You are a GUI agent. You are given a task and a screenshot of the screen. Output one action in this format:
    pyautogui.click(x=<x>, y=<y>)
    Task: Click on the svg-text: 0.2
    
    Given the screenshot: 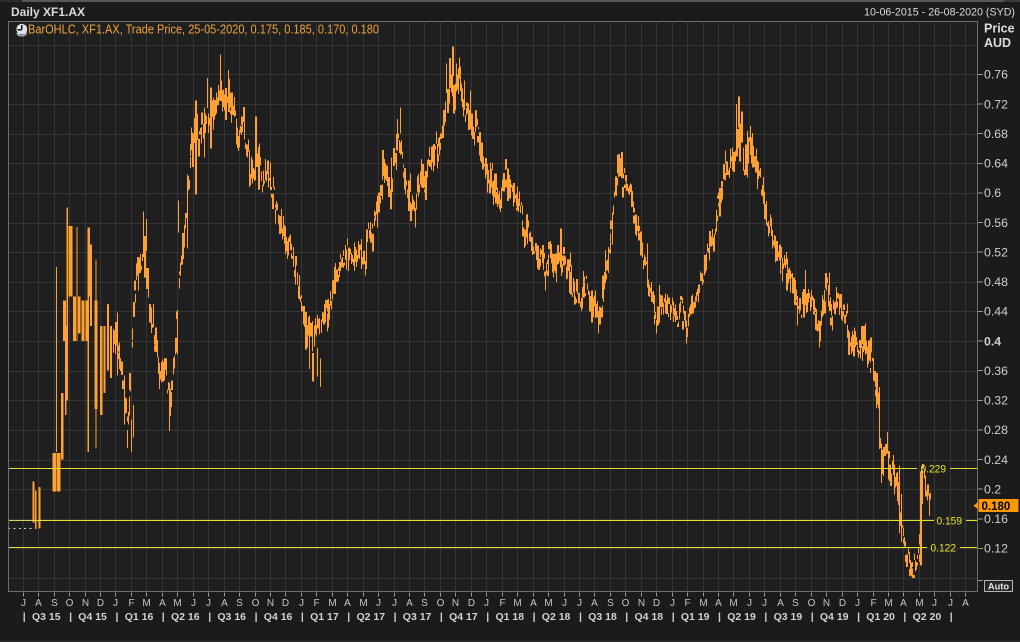 What is the action you would take?
    pyautogui.click(x=992, y=489)
    